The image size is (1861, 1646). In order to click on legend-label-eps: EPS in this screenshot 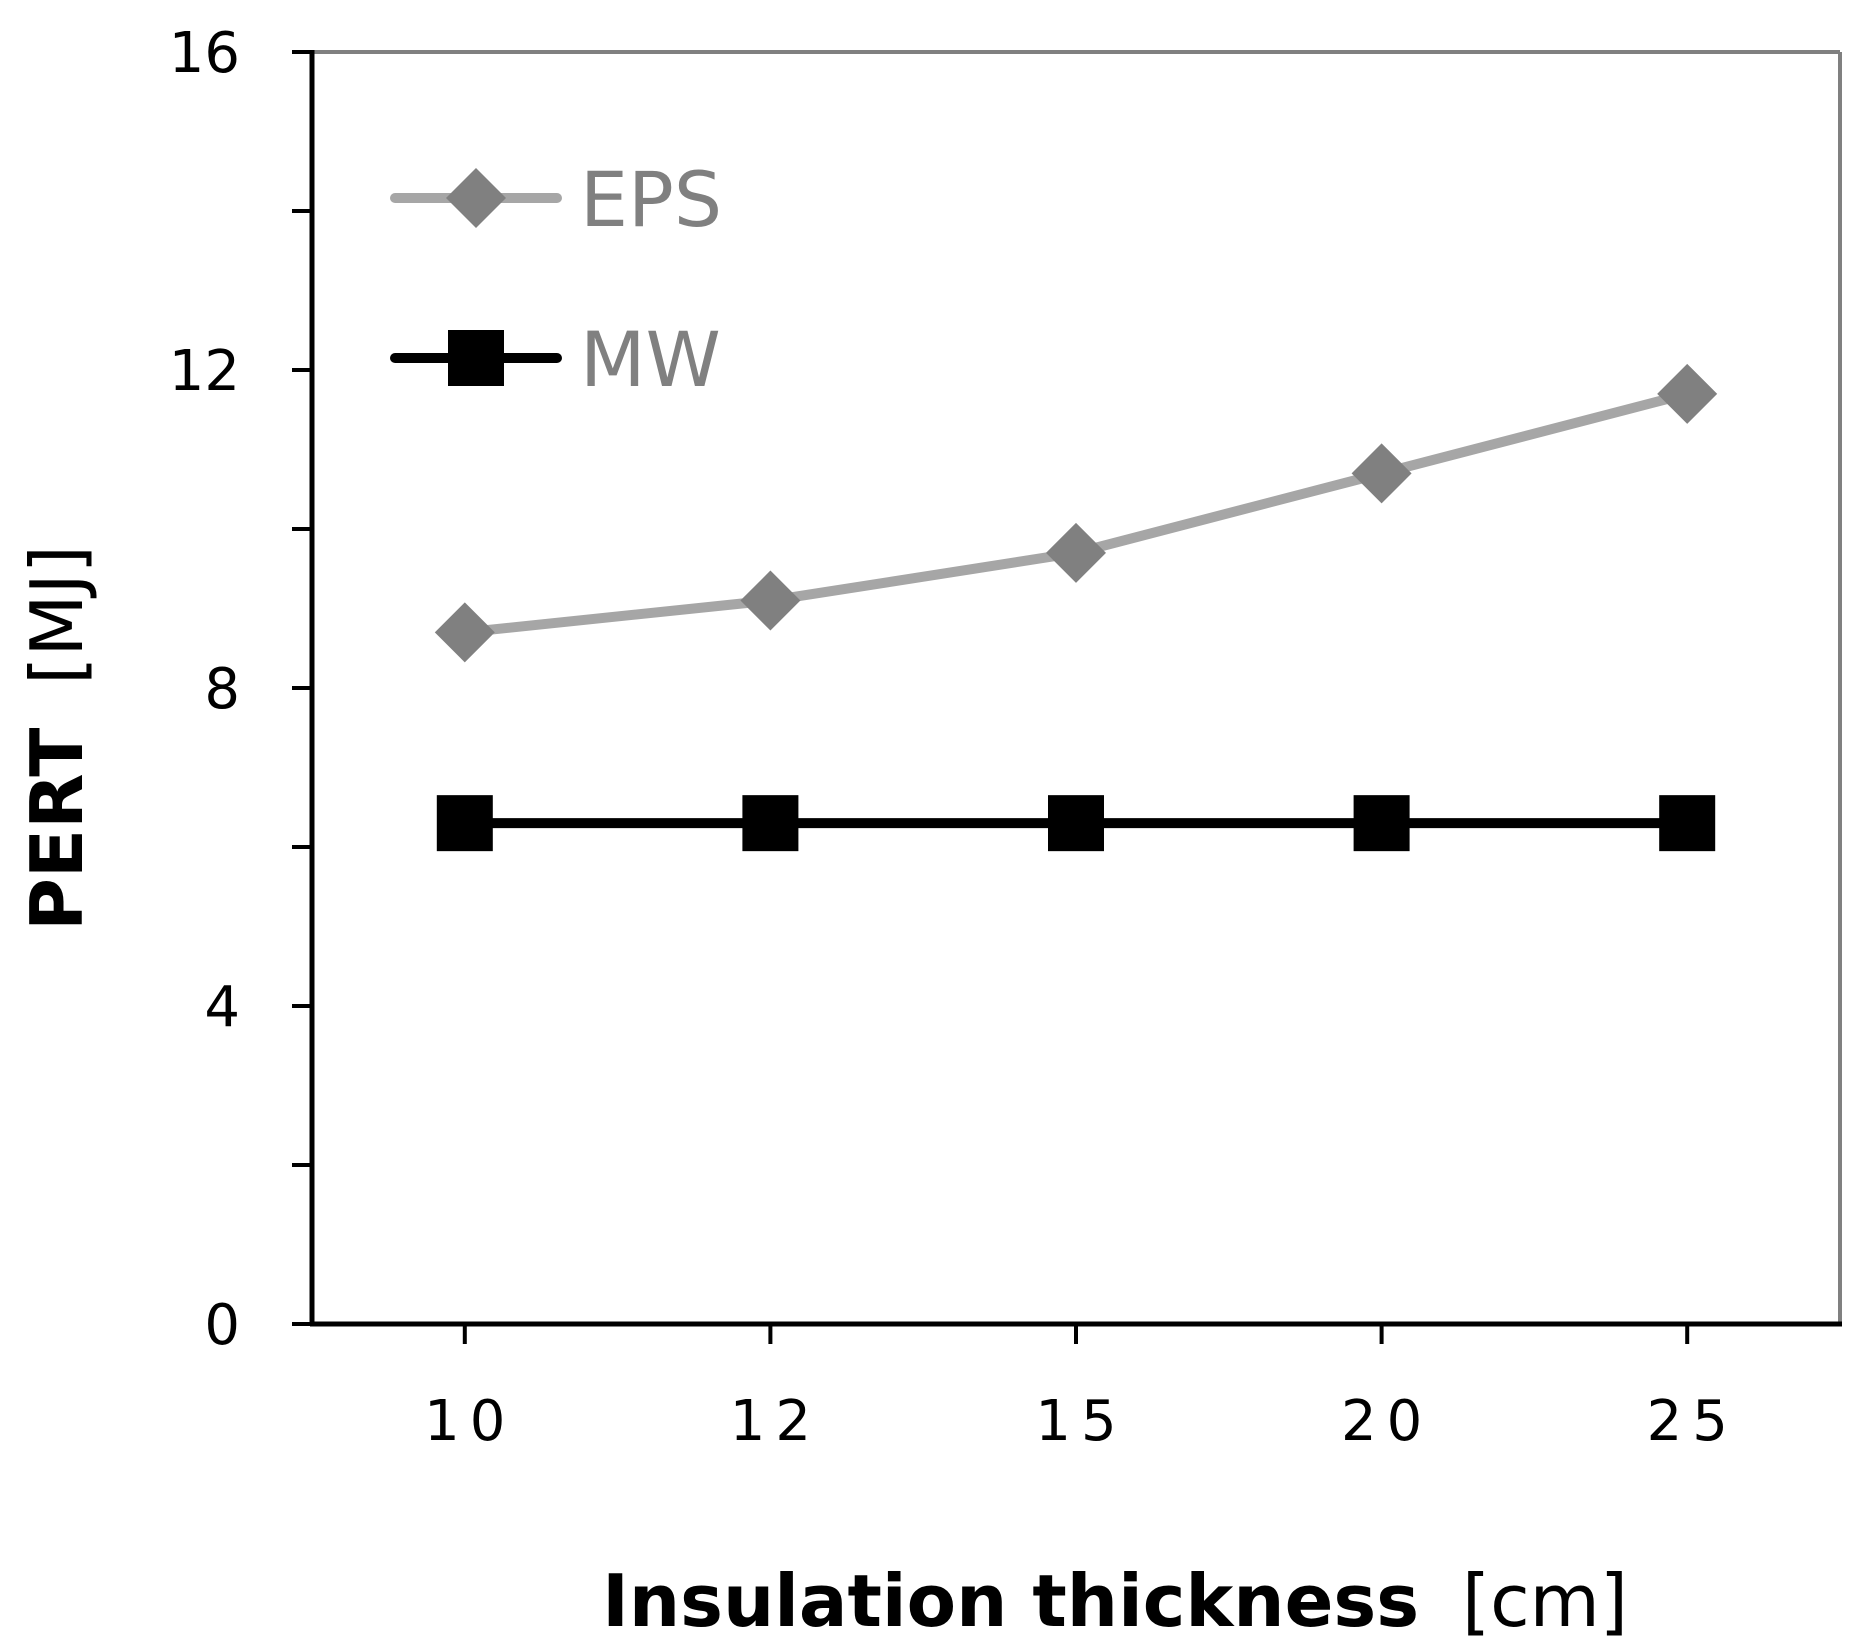, I will do `click(651, 199)`.